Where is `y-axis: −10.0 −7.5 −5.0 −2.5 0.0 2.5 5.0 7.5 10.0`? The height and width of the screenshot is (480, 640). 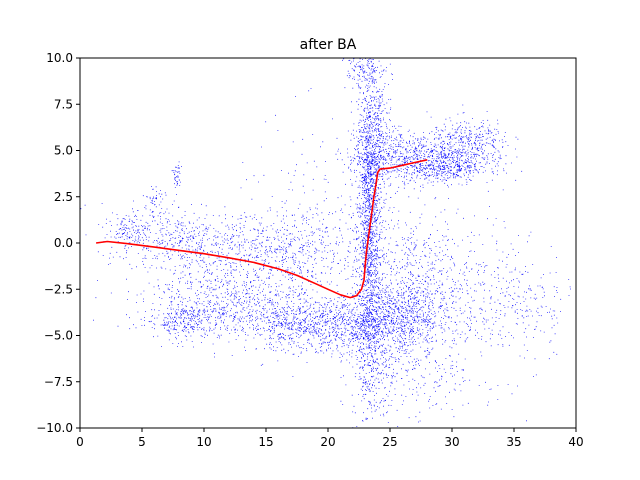 y-axis: −10.0 −7.5 −5.0 −2.5 0.0 2.5 5.0 7.5 10.0 is located at coordinates (58, 243).